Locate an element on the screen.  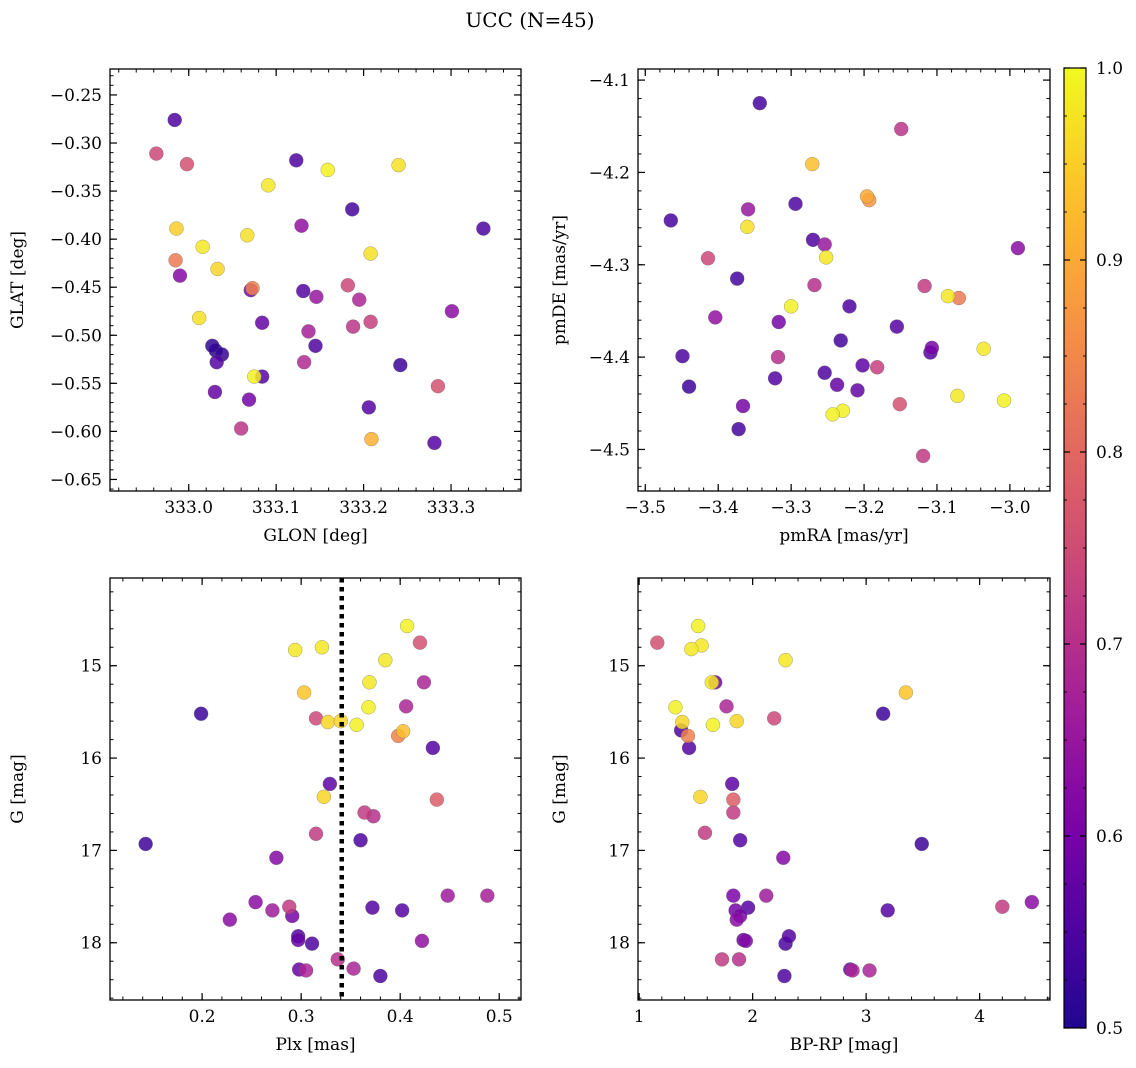
y-tick-label: 17 is located at coordinates (619, 851).